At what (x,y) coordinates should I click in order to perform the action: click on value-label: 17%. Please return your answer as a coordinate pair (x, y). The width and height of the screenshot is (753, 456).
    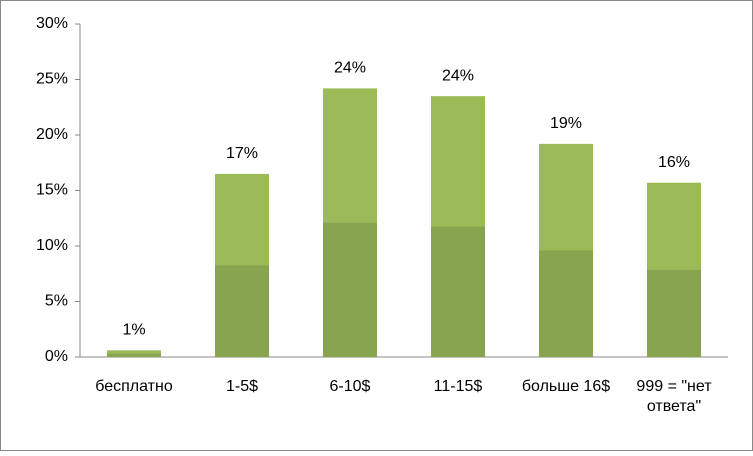
    Looking at the image, I should click on (242, 153).